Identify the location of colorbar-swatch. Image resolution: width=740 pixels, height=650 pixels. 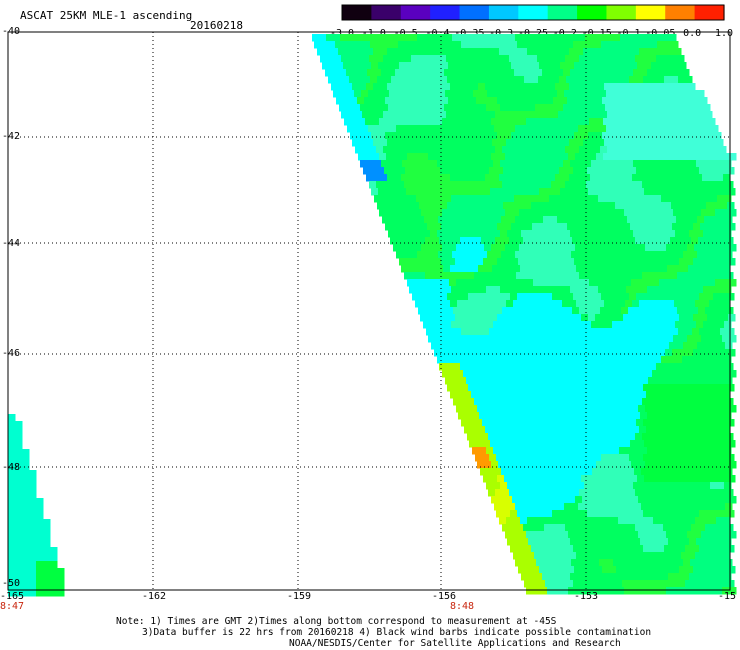
(386, 12).